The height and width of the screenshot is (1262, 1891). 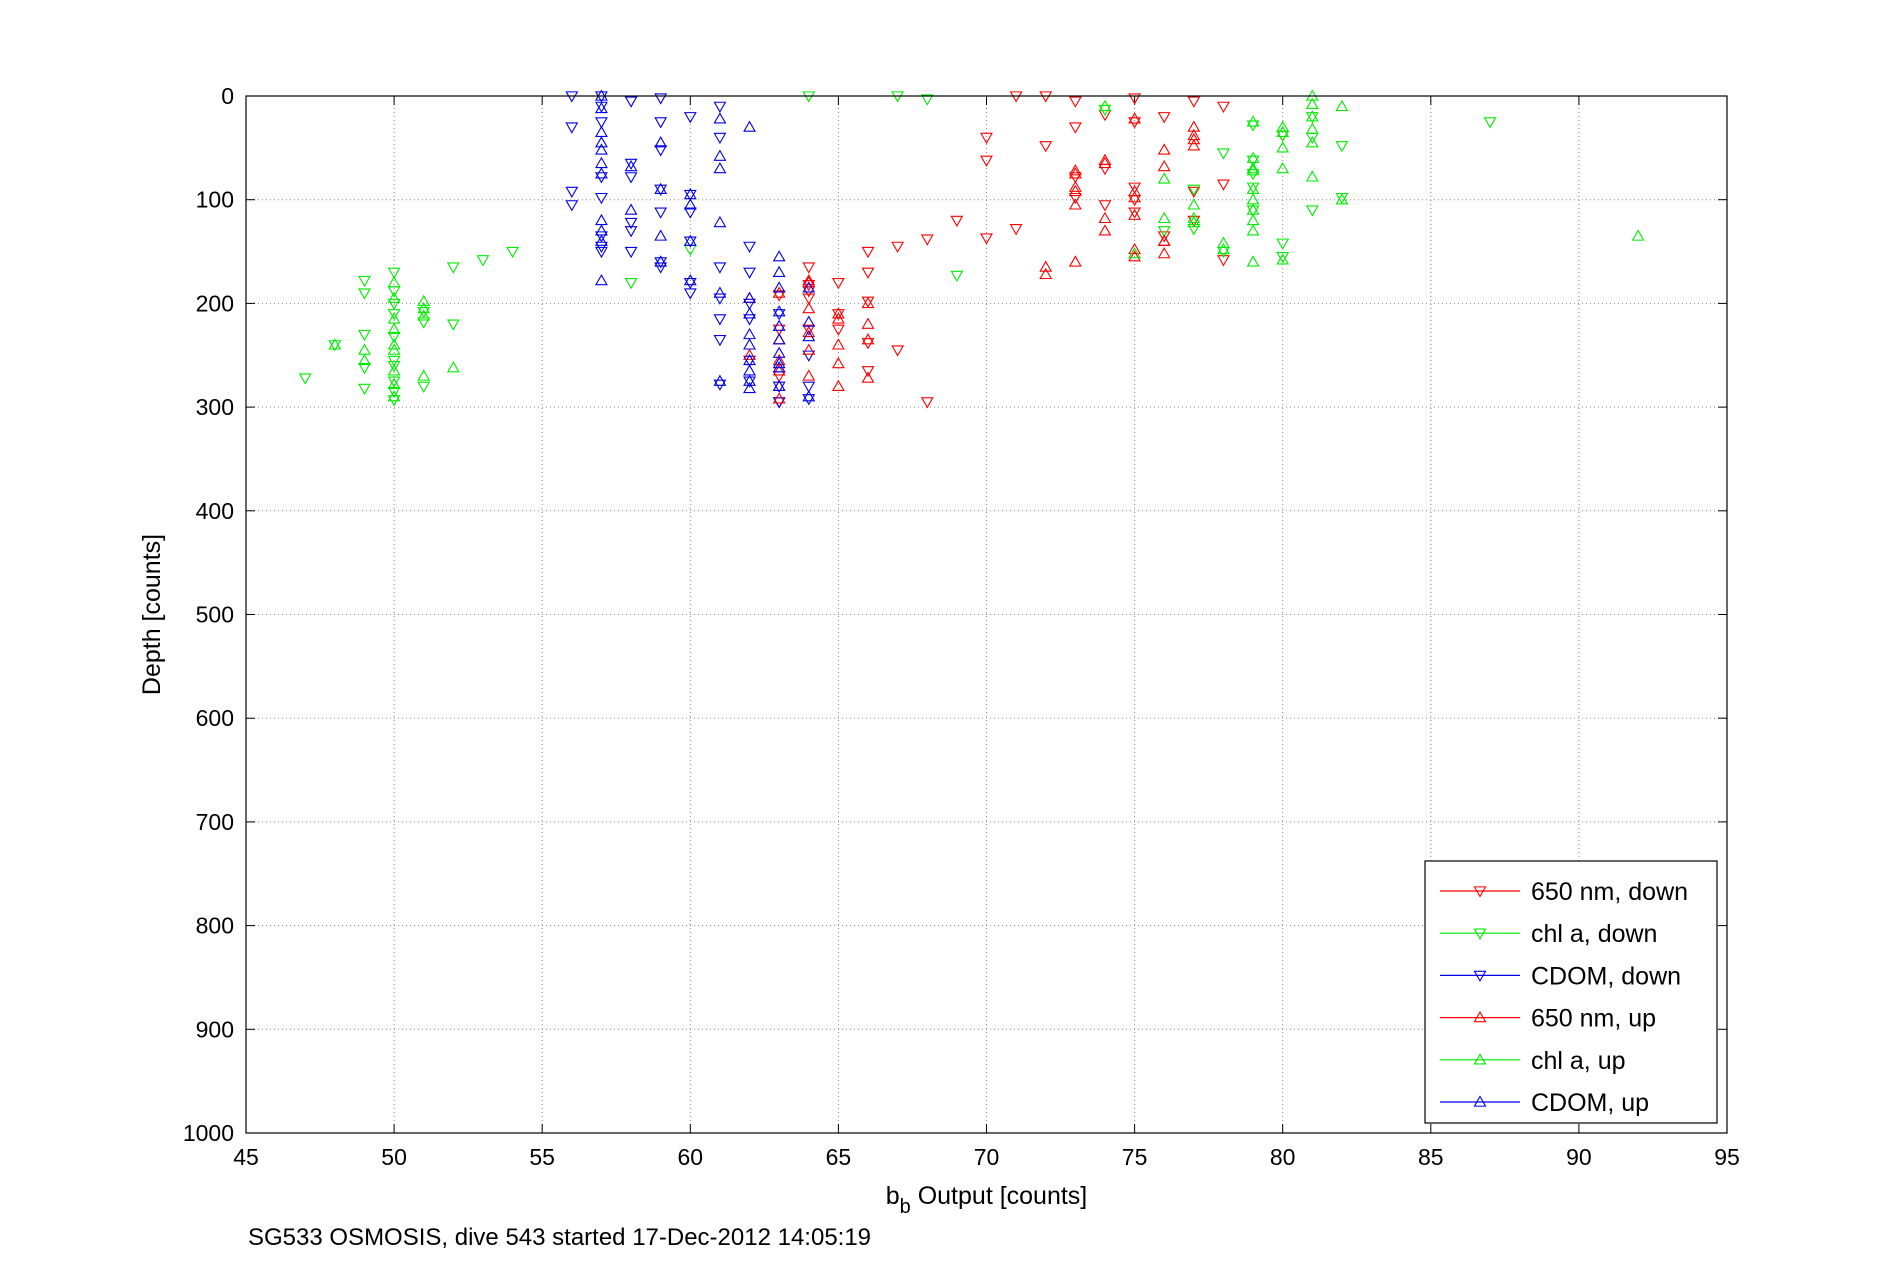 I want to click on x-tick-label: 90, so click(x=1579, y=1157).